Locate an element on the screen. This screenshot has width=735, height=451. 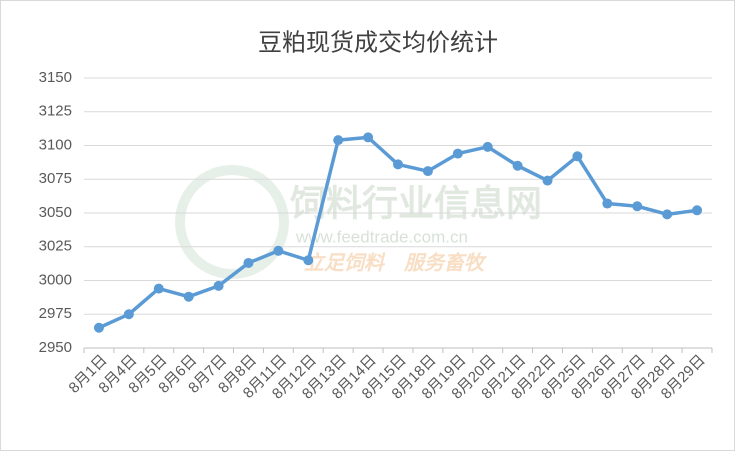
y-tick-label: 3075 is located at coordinates (55, 178).